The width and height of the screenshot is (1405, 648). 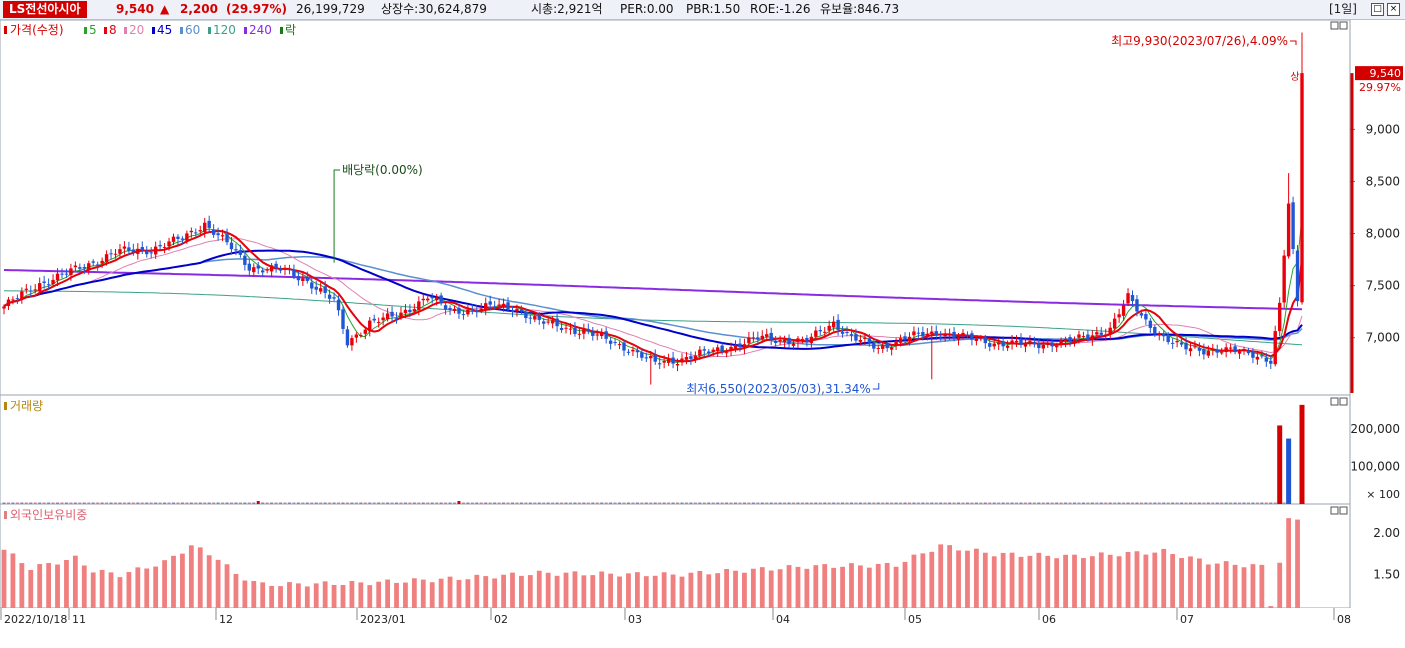 I want to click on foreign-tick-label: 2.00, so click(x=1386, y=533).